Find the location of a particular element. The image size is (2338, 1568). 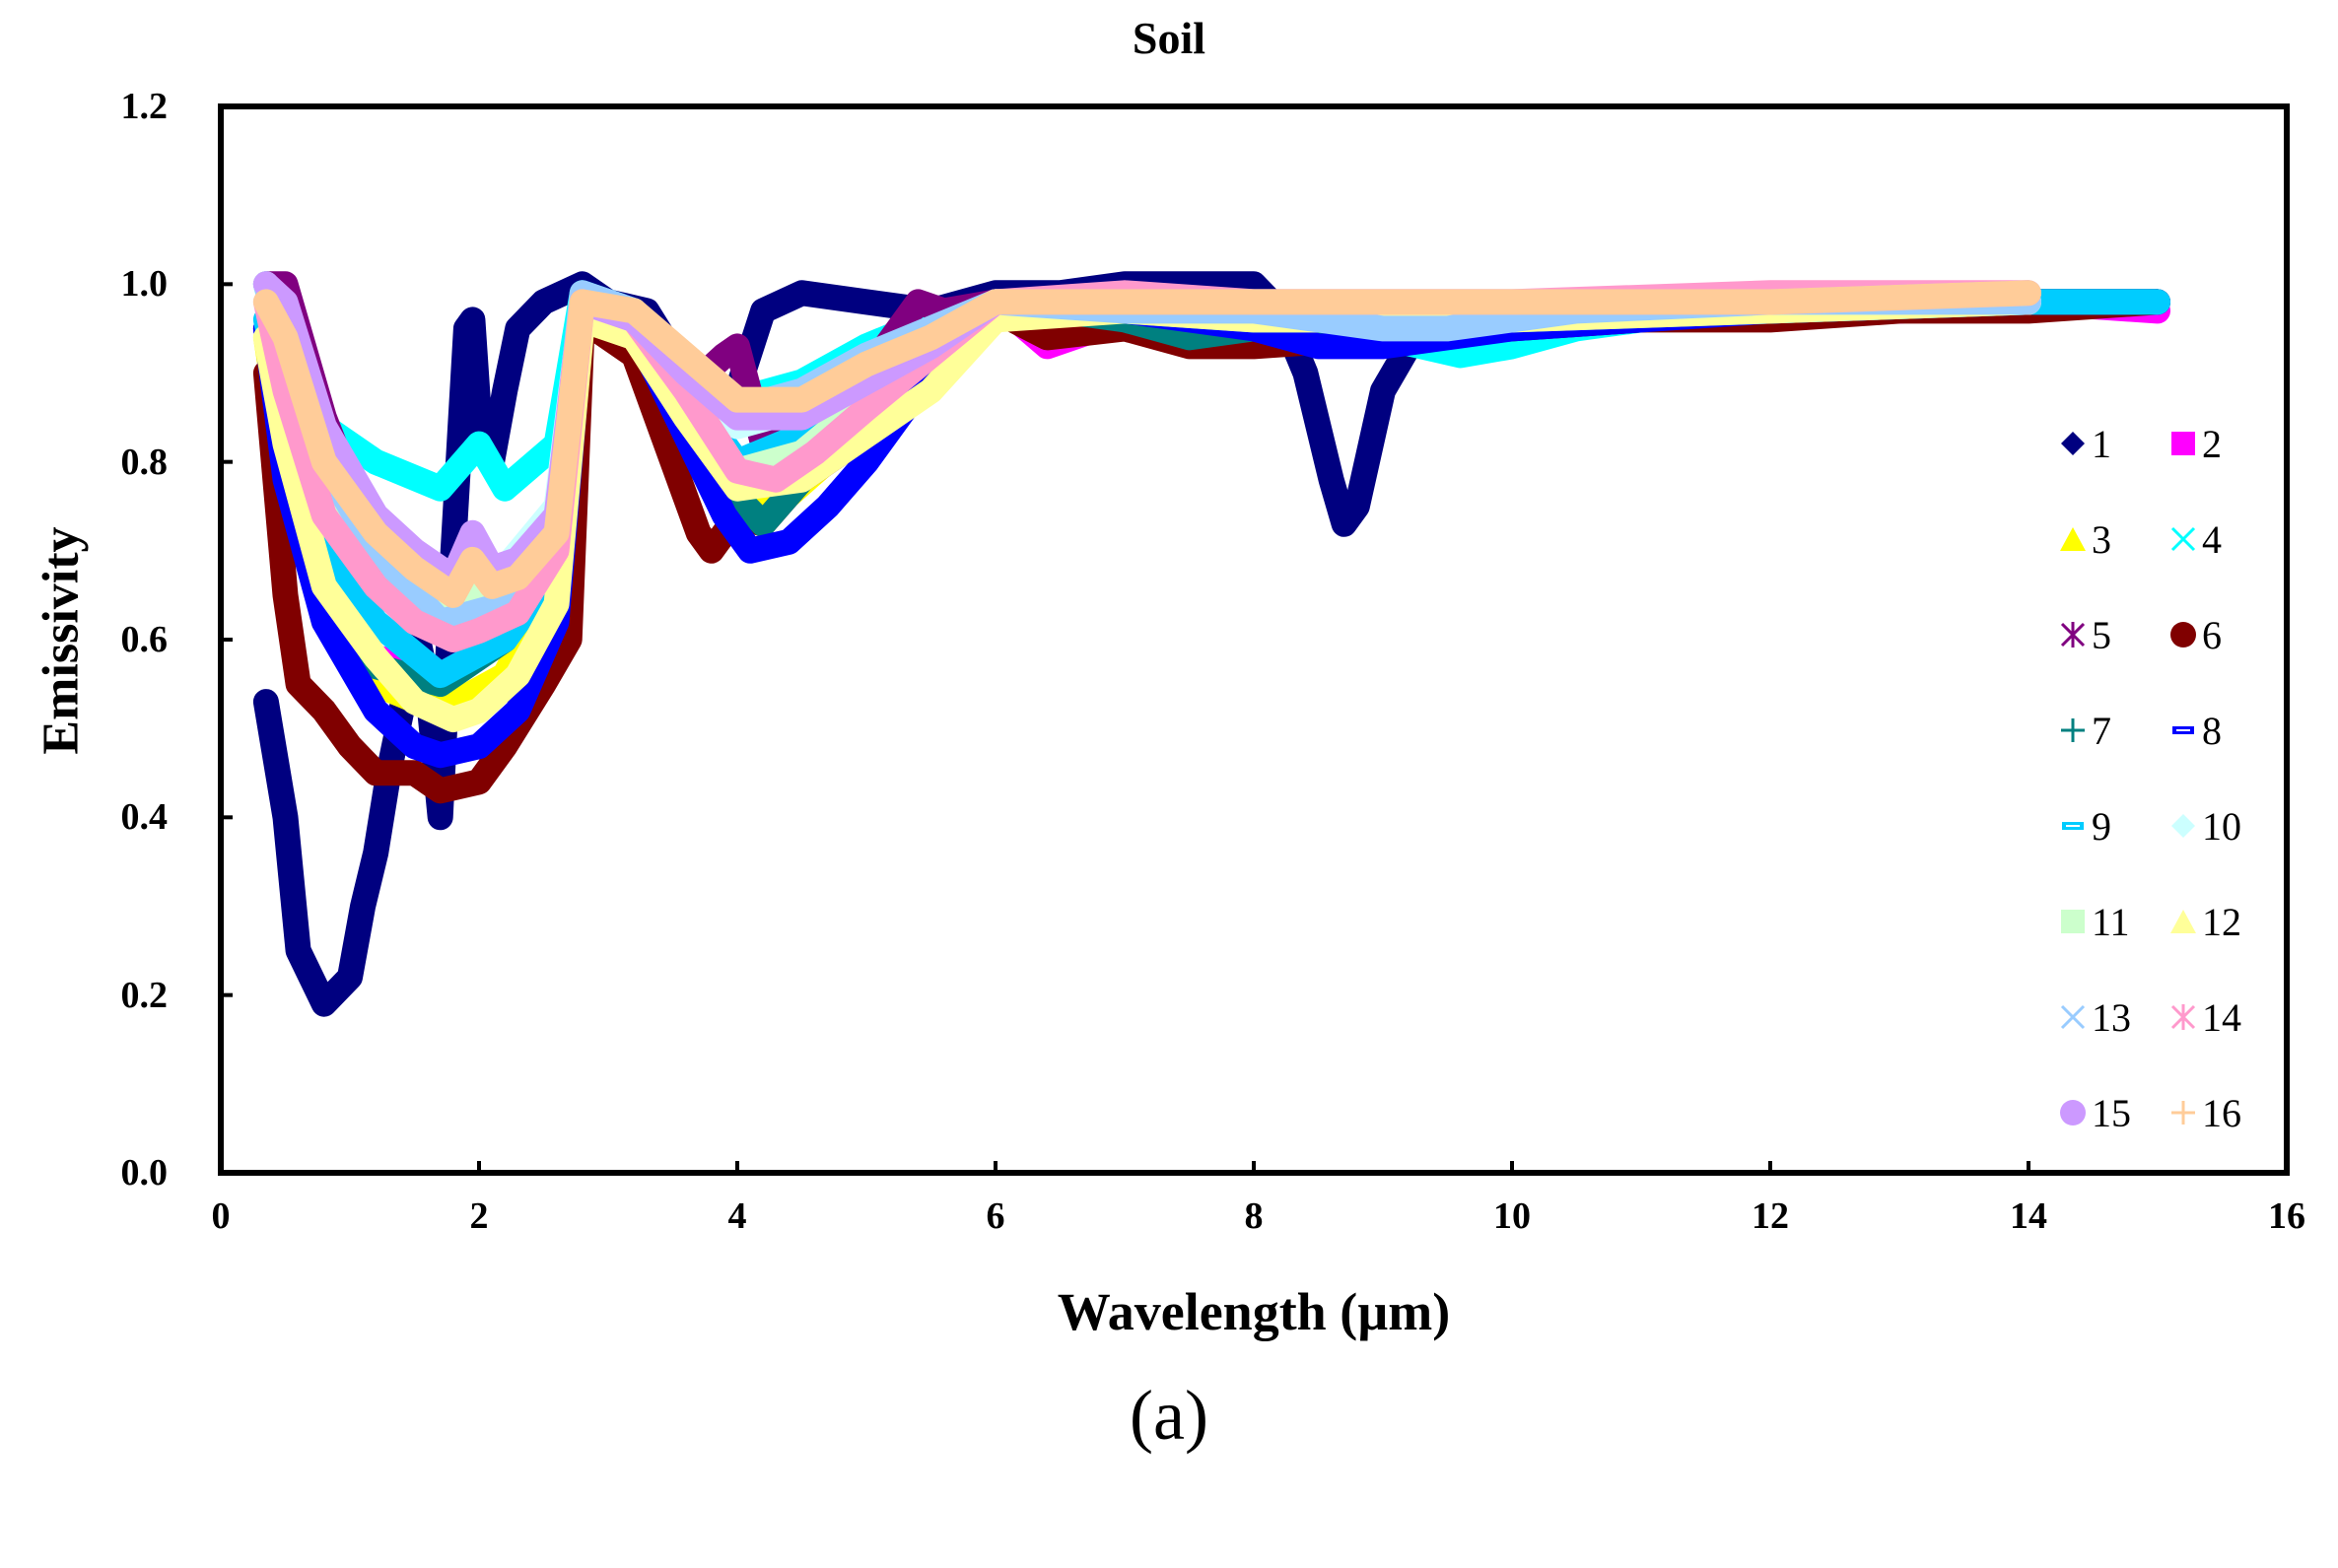

x-tick-label: 12 is located at coordinates (1770, 1216).